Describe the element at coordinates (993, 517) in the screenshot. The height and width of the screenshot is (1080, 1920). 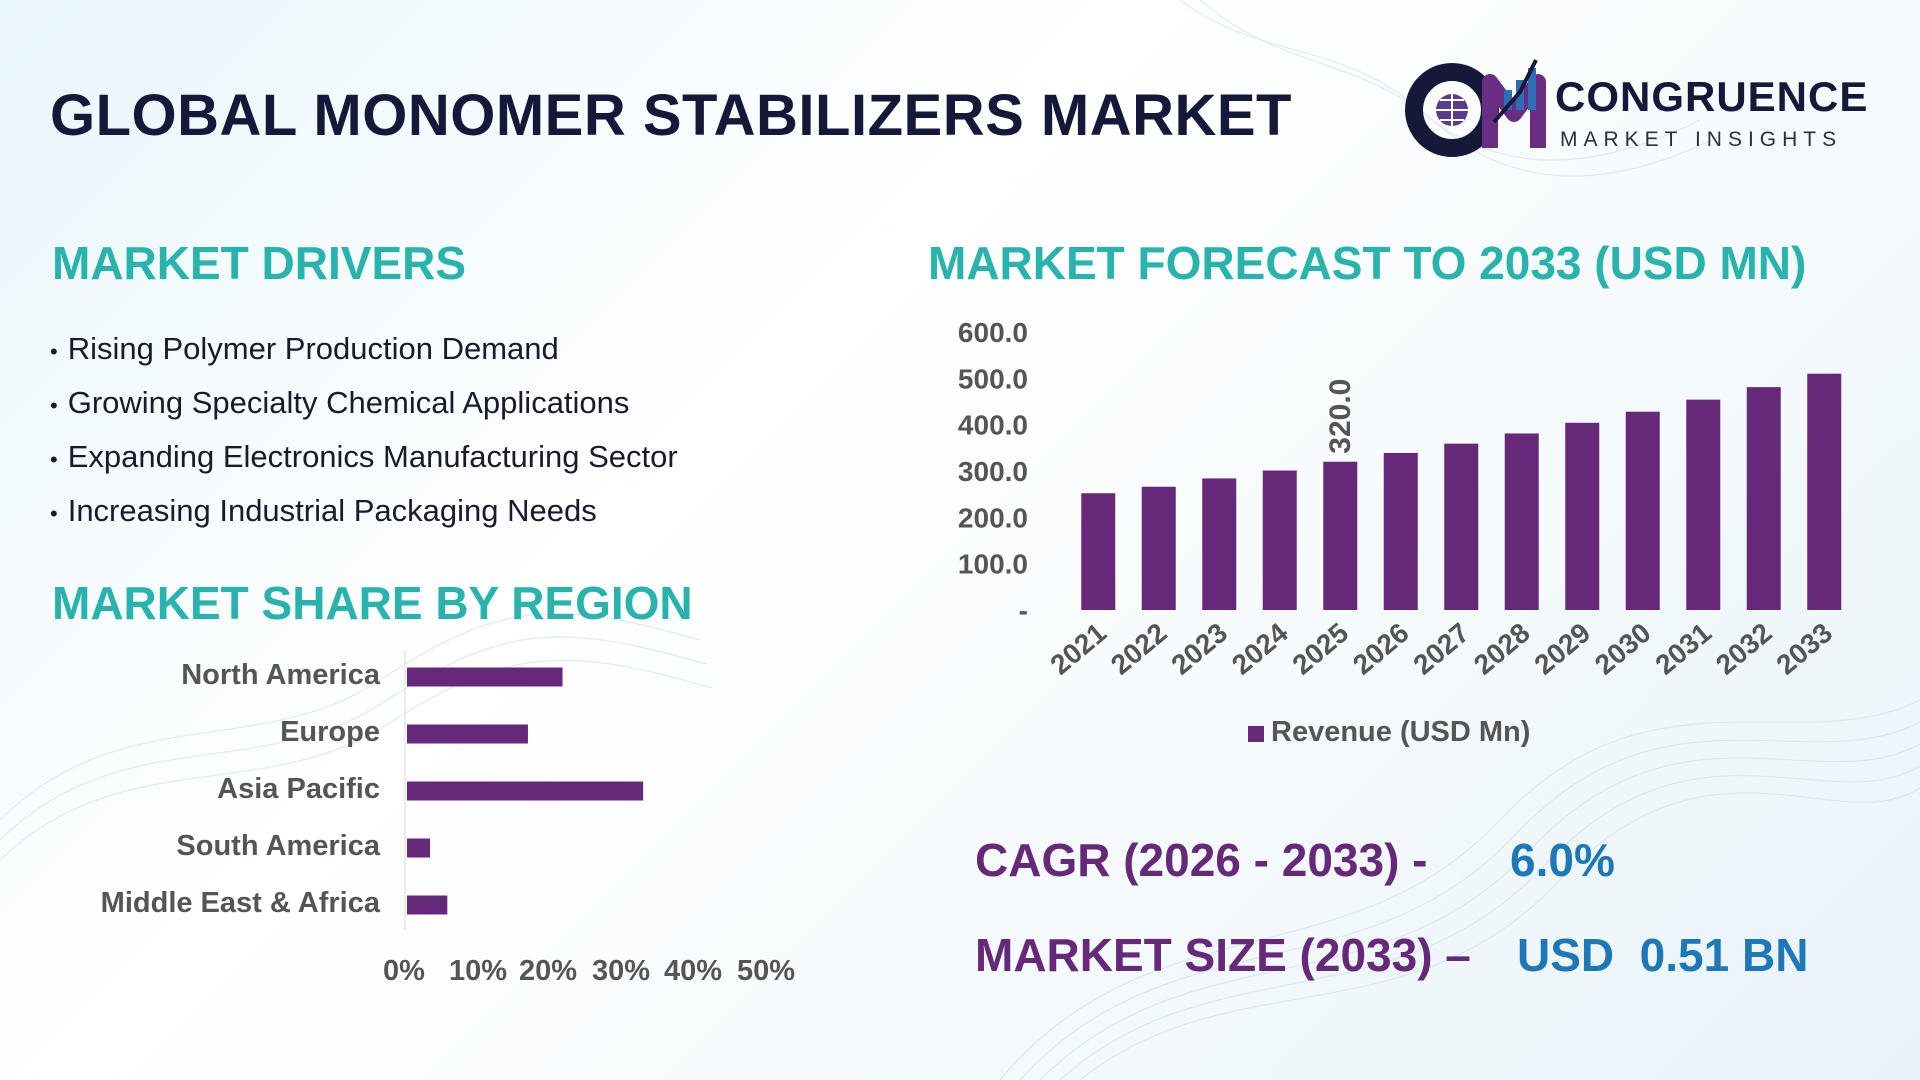
I see `y-tick-label: 200.0` at that location.